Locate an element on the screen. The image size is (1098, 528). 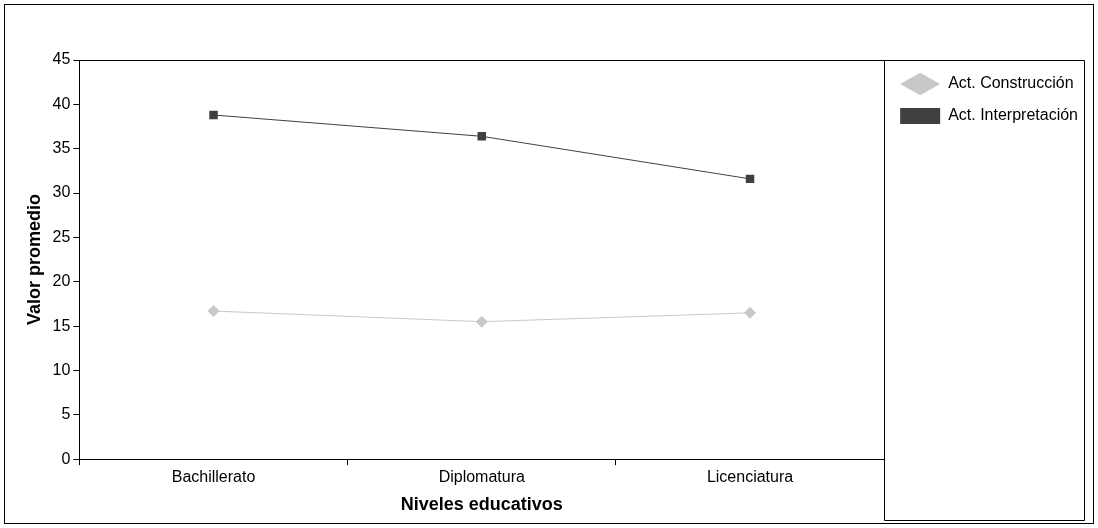
y-tick-label: 30 is located at coordinates (61, 192).